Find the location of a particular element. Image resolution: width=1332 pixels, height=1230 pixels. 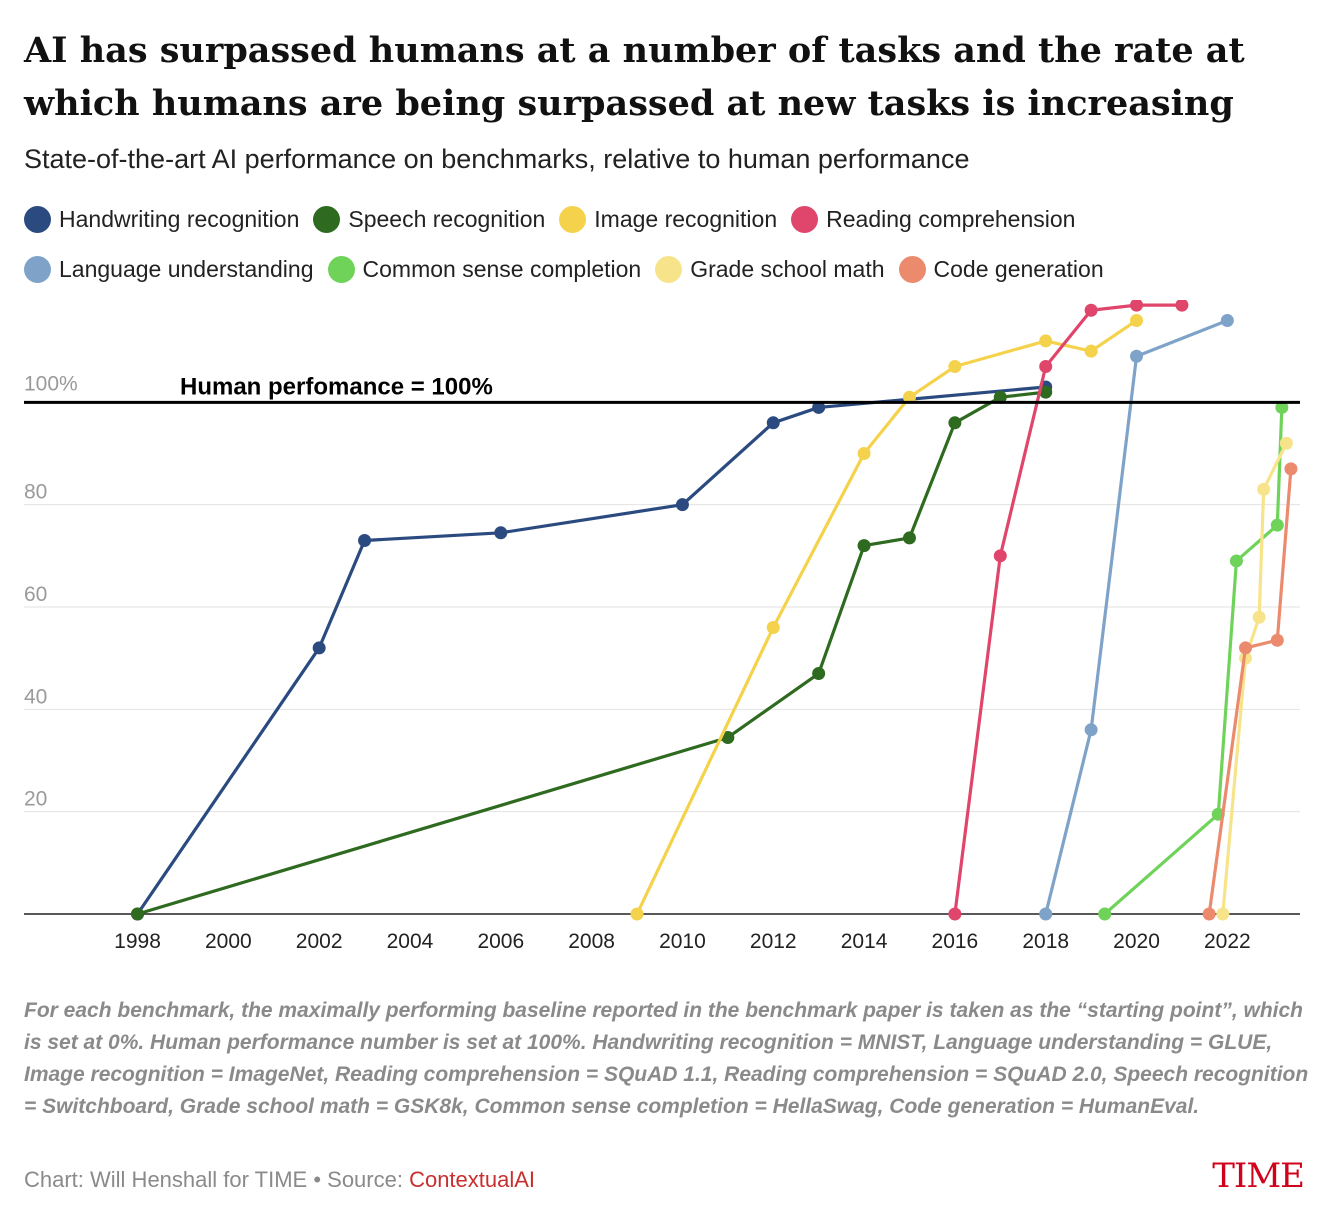

legend-item-language: Language understanding is located at coordinates (169, 269).